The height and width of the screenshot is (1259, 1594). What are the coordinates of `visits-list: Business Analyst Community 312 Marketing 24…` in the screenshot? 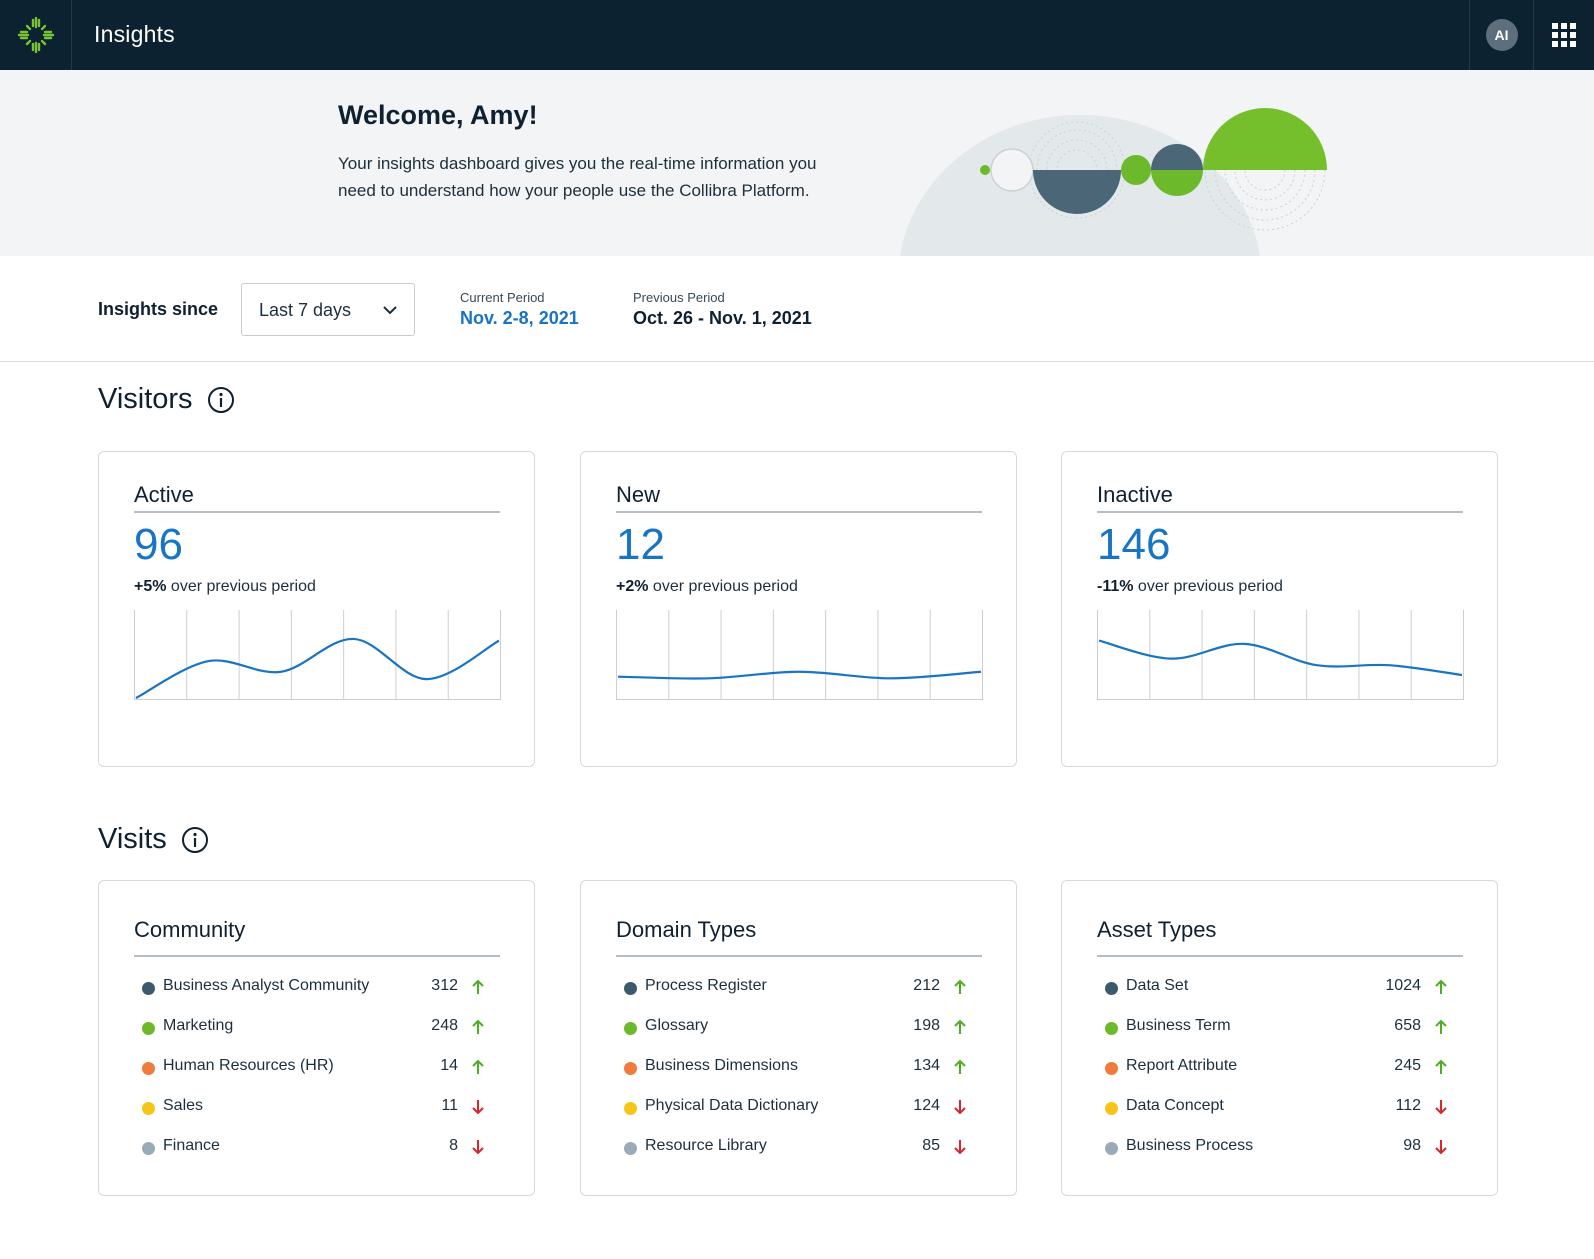 It's located at (318, 1077).